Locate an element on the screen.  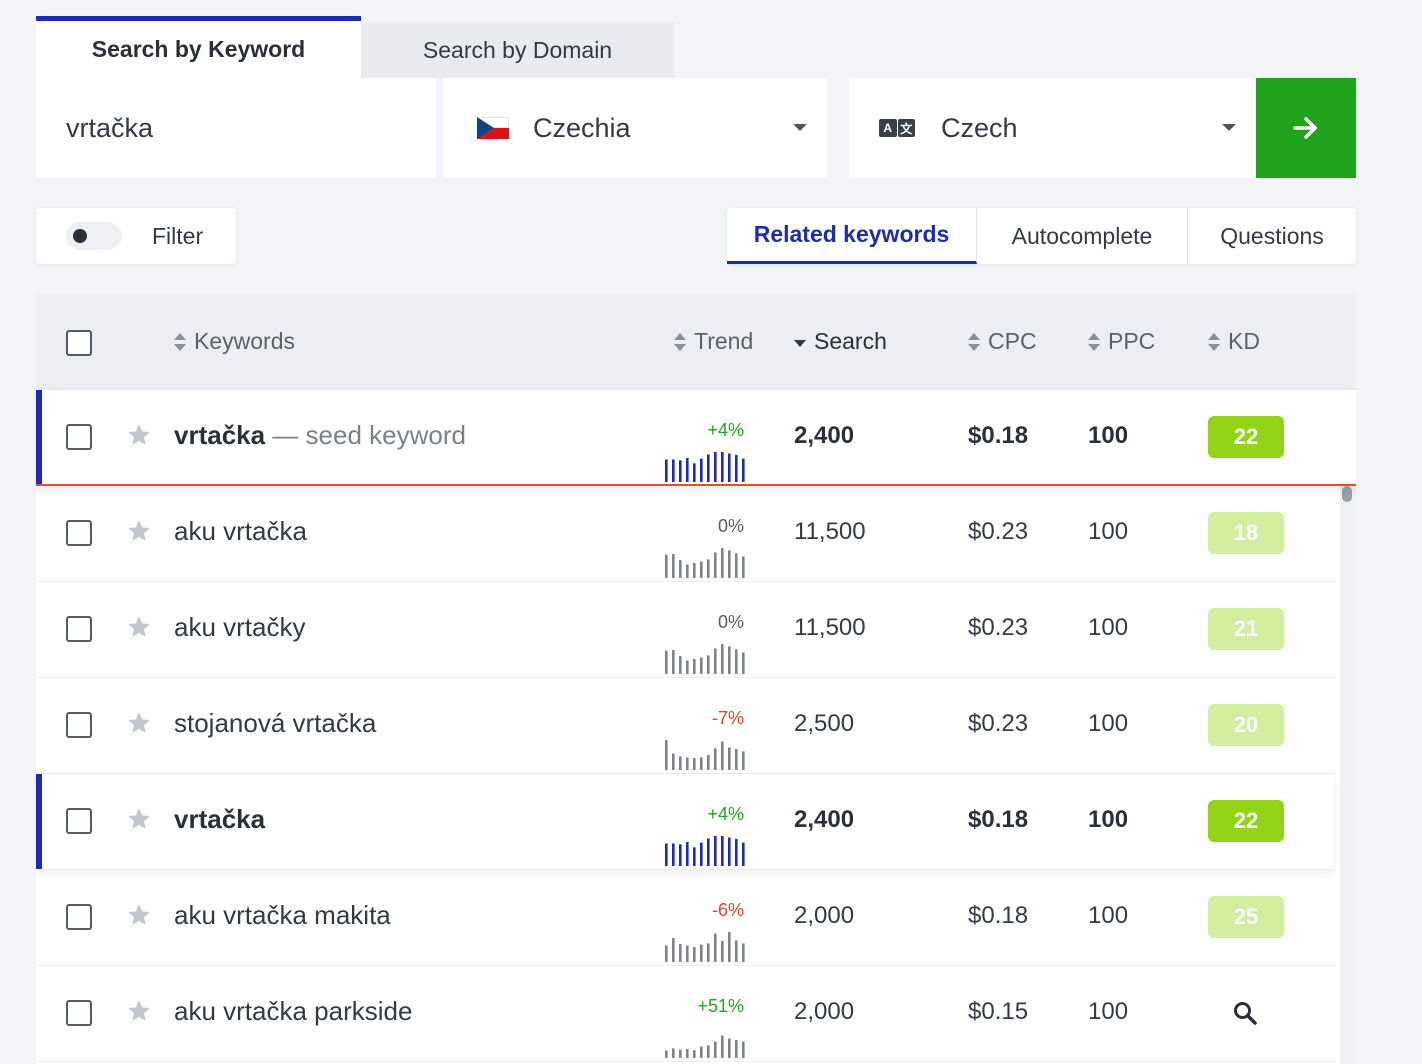
column-header-trend: Trend is located at coordinates (713, 341).